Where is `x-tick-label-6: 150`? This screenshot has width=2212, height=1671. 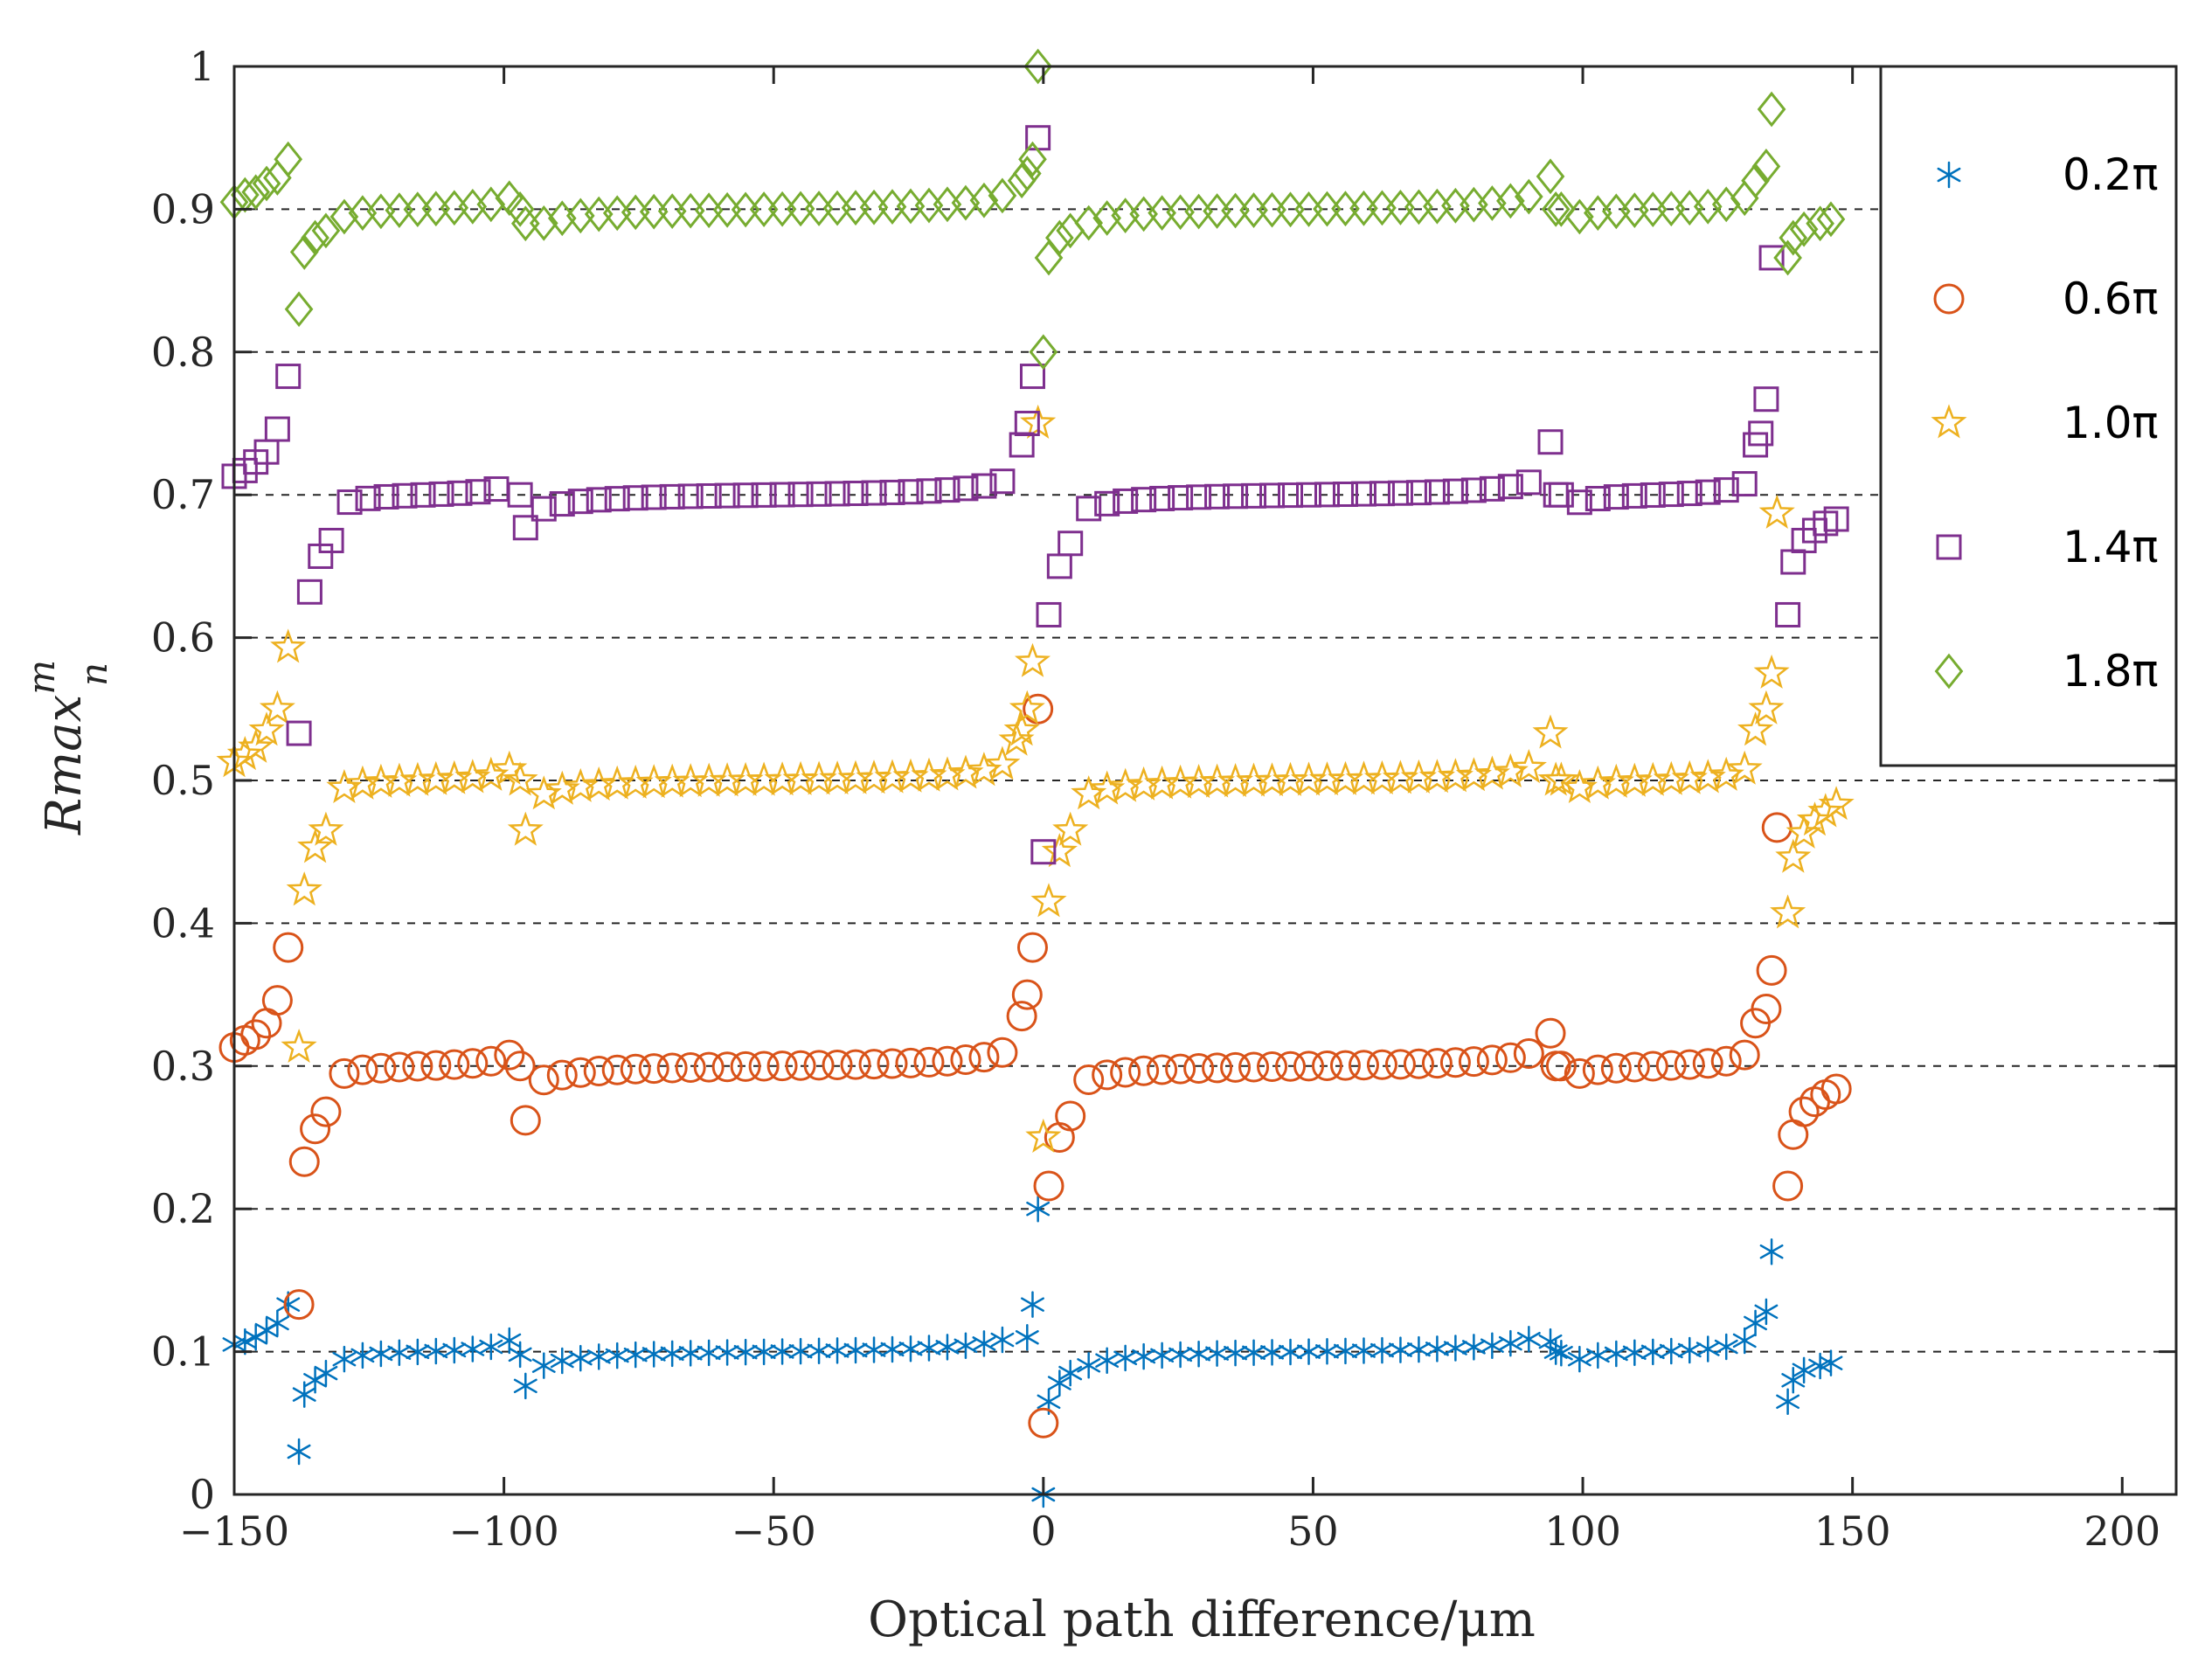 x-tick-label-6: 150 is located at coordinates (1852, 1531).